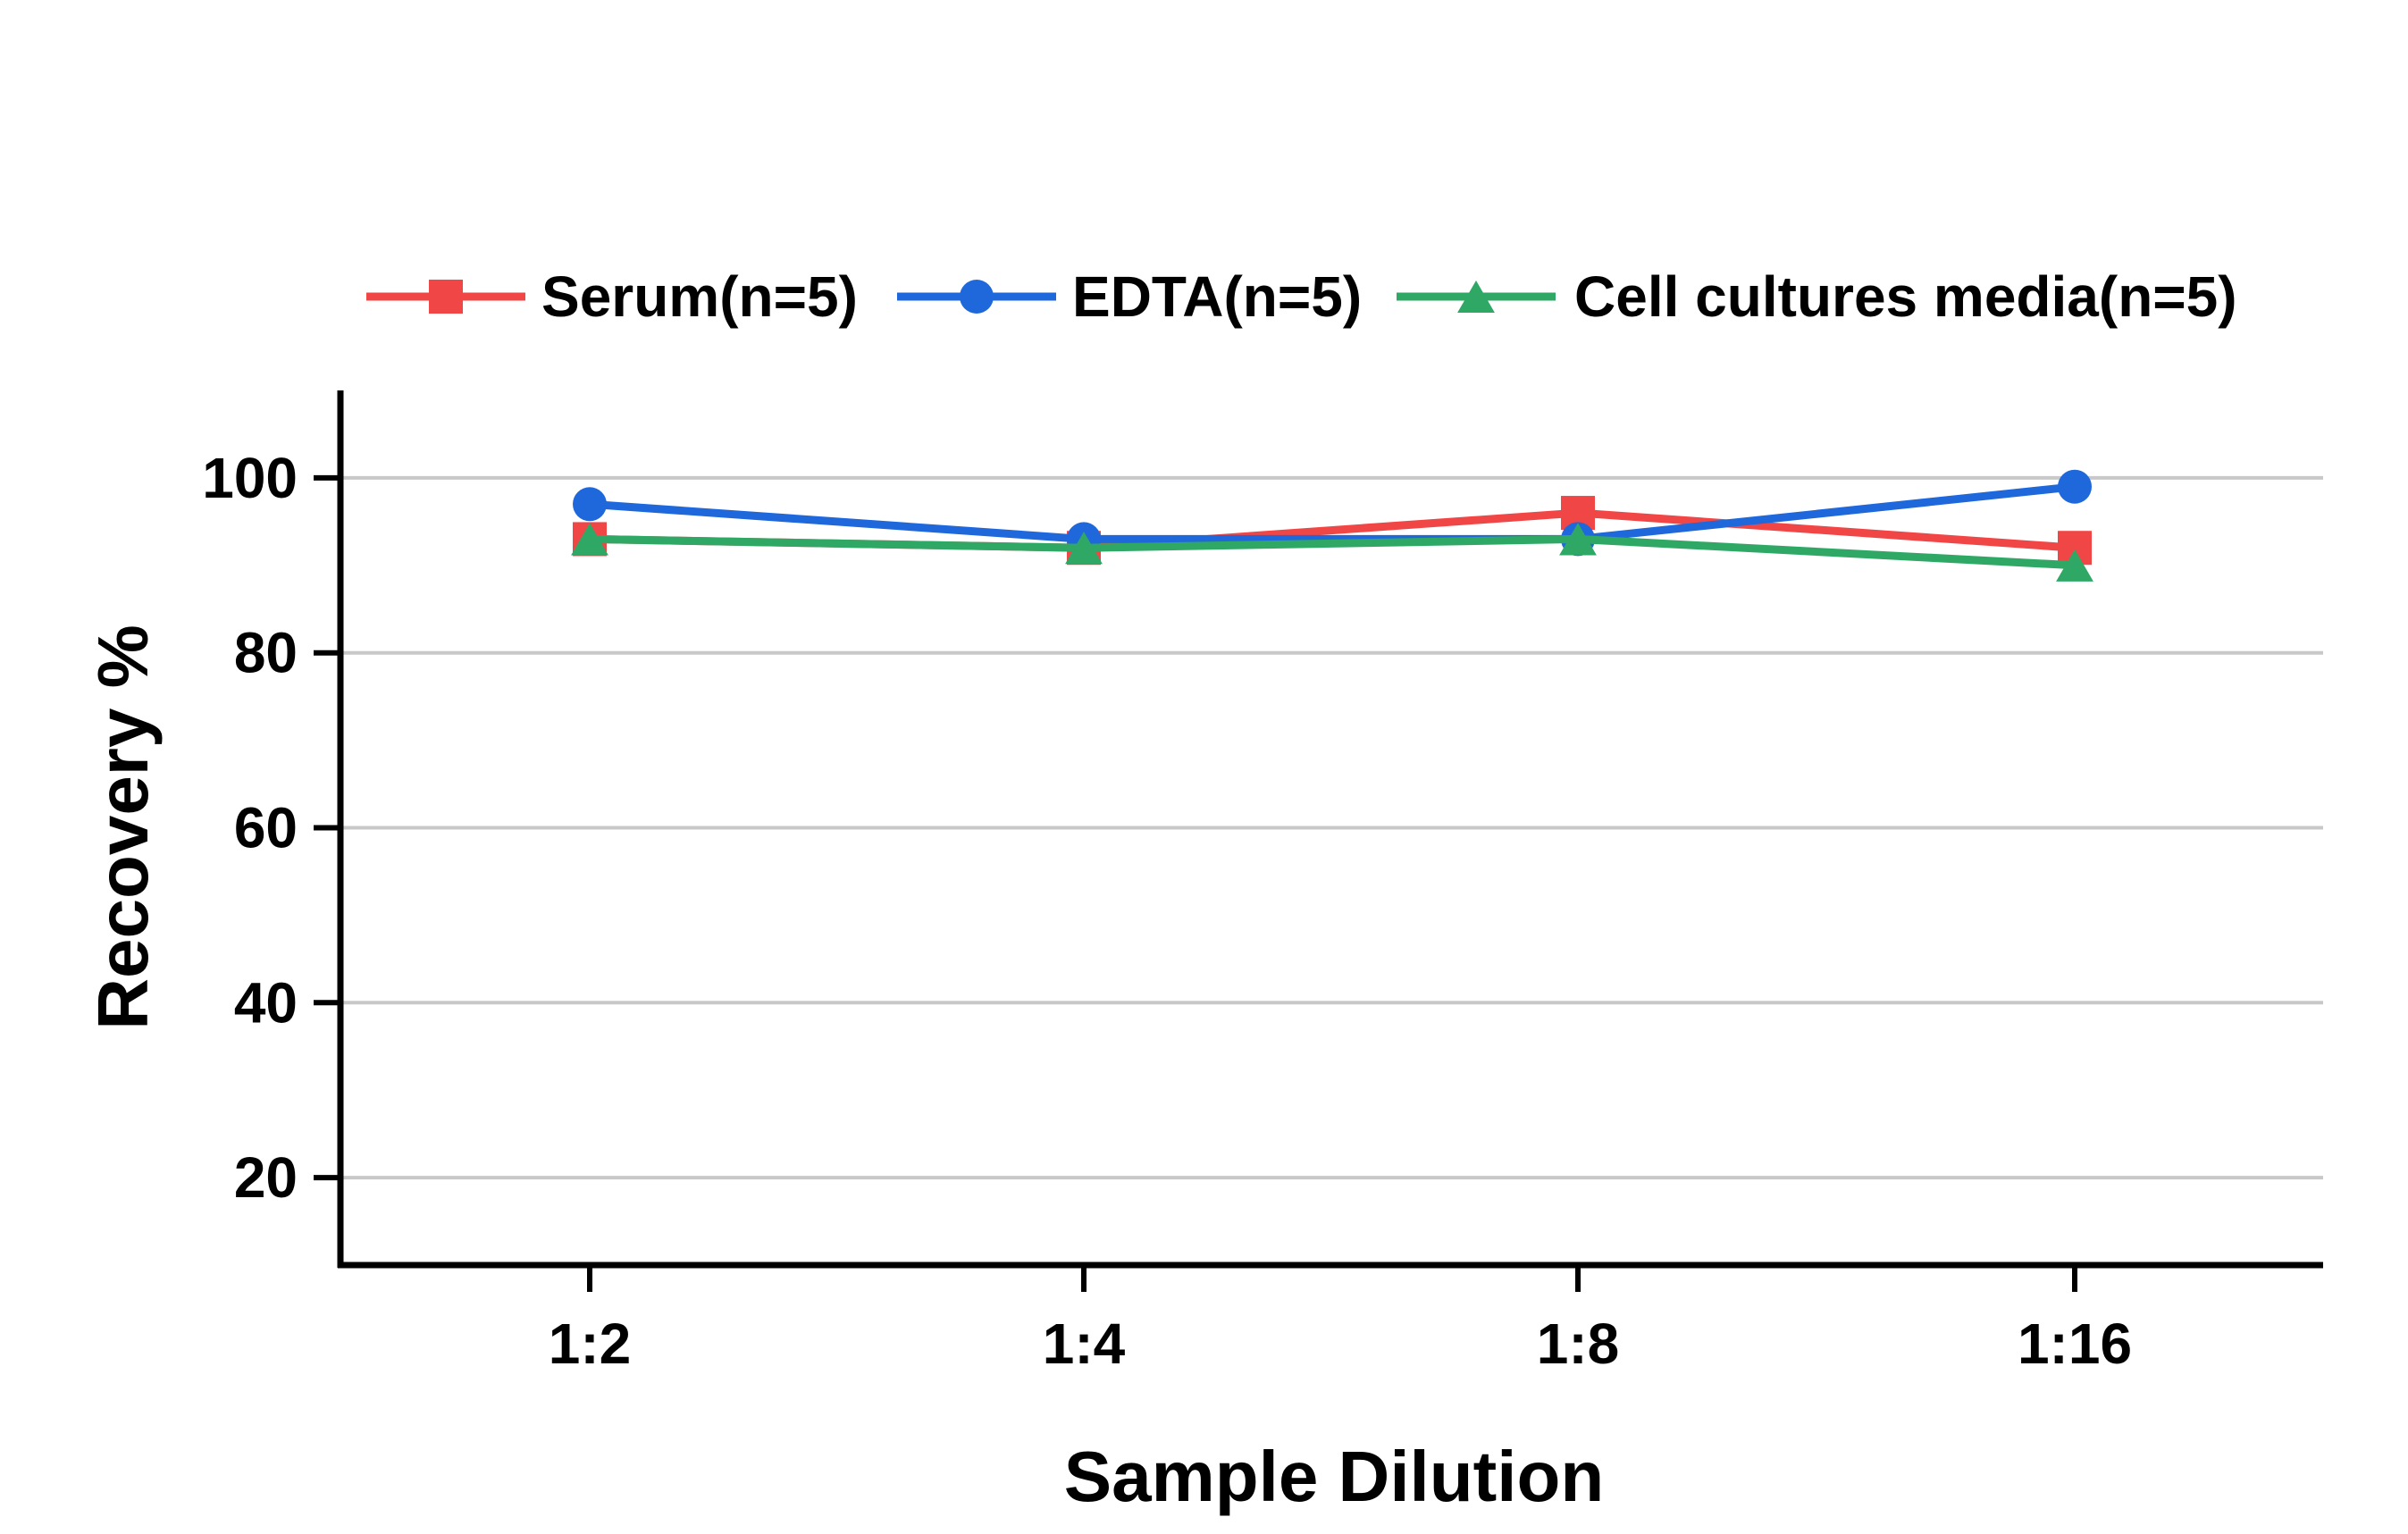  Describe the element at coordinates (1334, 1476) in the screenshot. I see `x-axis-title: Sample Dilution` at that location.